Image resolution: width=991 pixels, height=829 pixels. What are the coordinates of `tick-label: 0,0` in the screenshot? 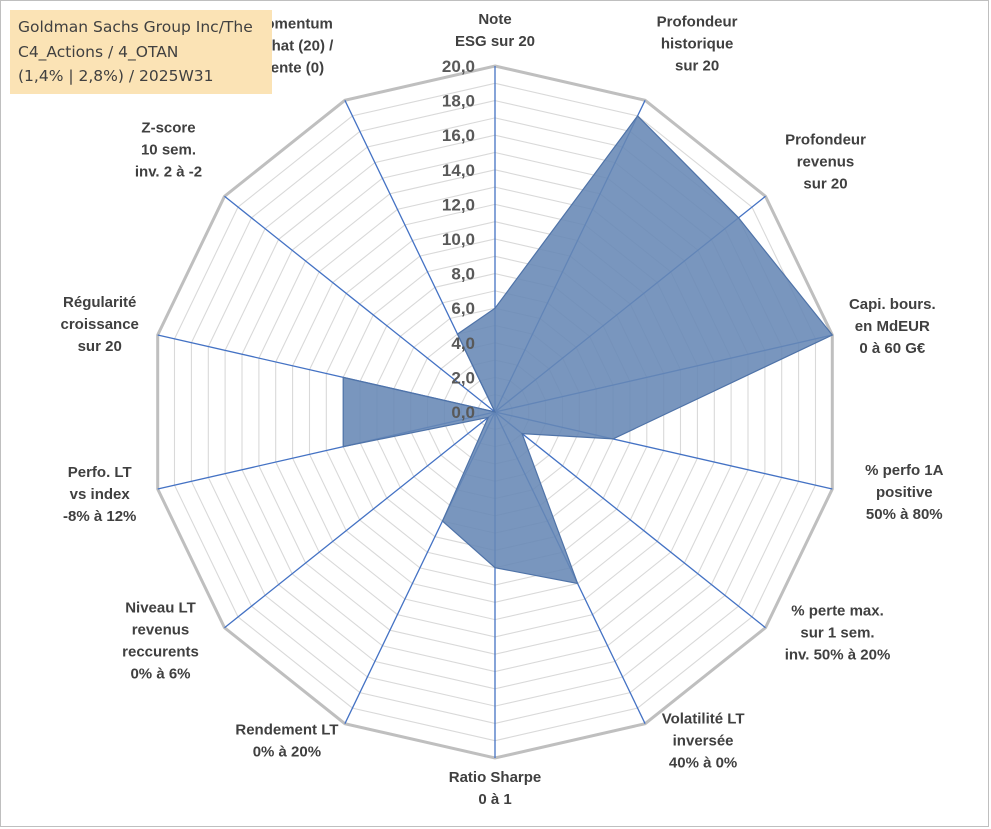 It's located at (463, 412).